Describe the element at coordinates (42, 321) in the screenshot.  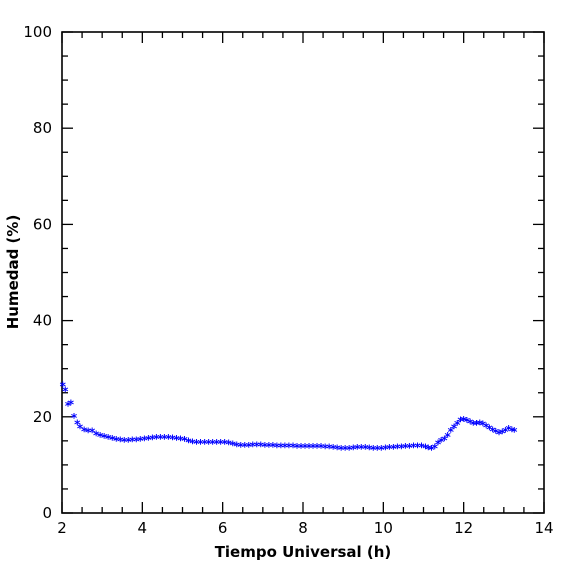
I see `y-tick-label: 40` at that location.